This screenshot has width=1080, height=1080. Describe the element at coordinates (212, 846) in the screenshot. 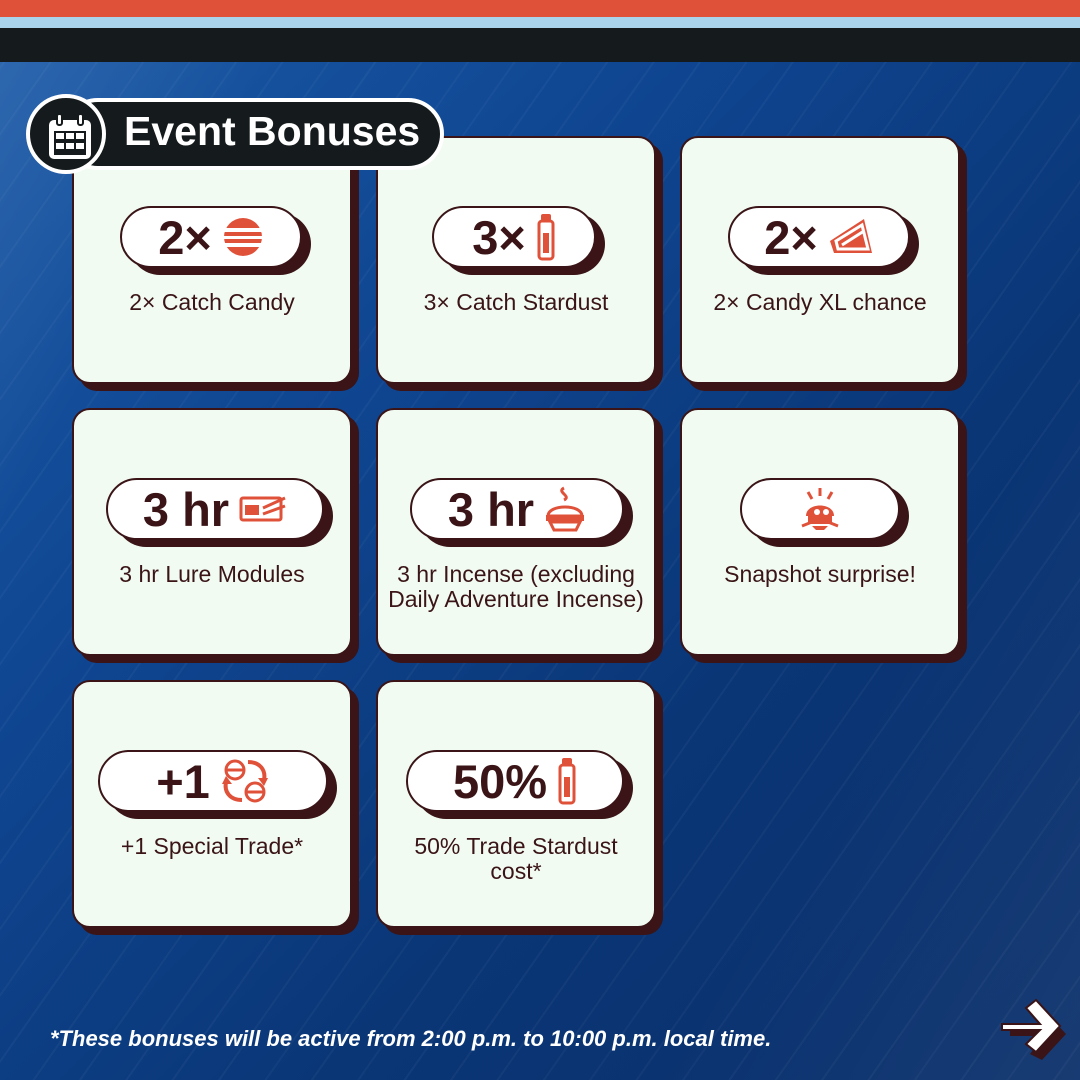

I see `bonus-label: +1 Special Trade*` at that location.